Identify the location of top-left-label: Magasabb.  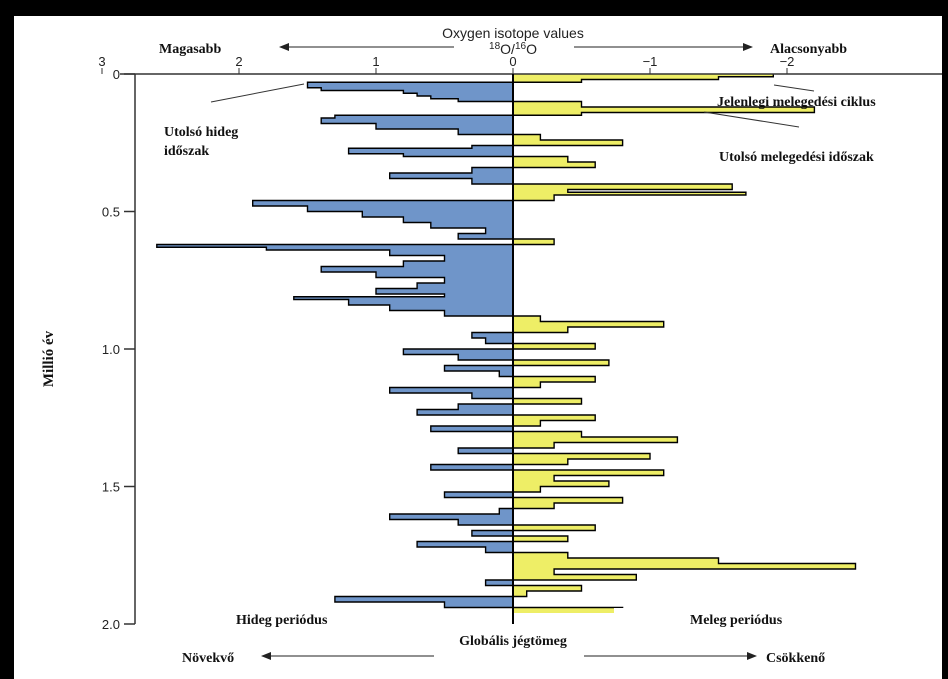
(190, 49).